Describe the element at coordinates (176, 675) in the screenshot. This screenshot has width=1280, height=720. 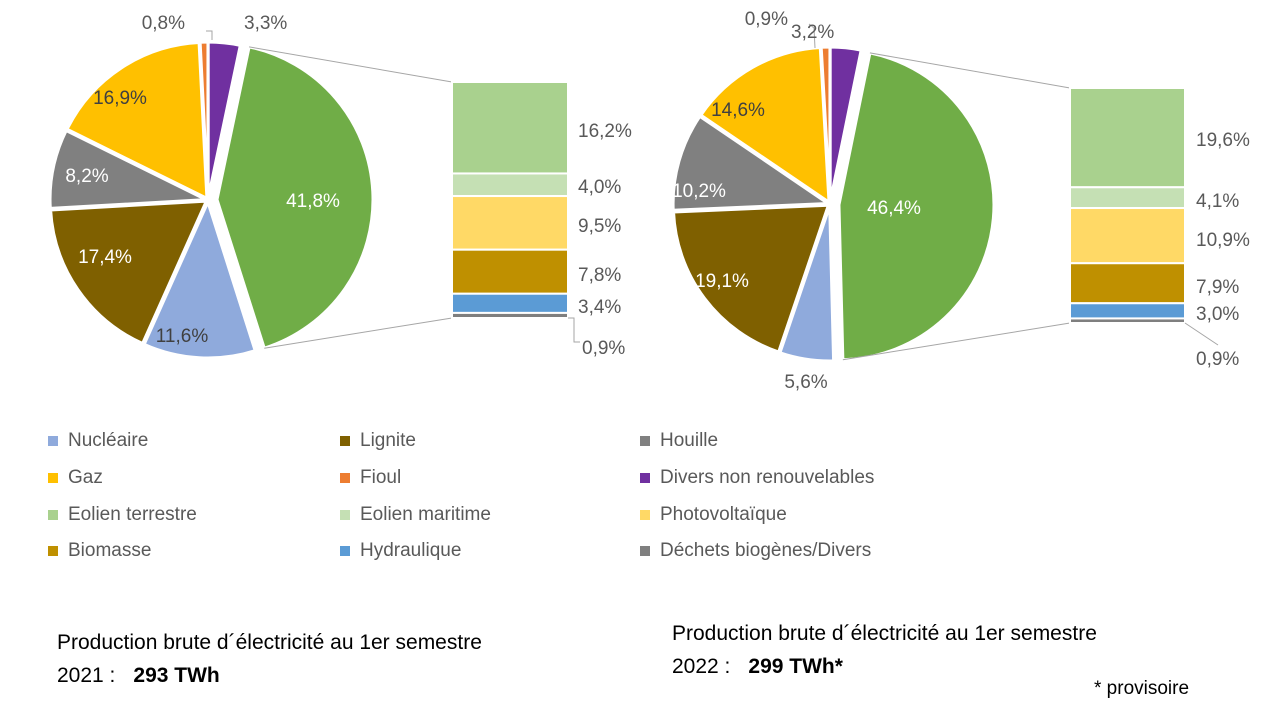
I see `caption-total: 293 TWh` at that location.